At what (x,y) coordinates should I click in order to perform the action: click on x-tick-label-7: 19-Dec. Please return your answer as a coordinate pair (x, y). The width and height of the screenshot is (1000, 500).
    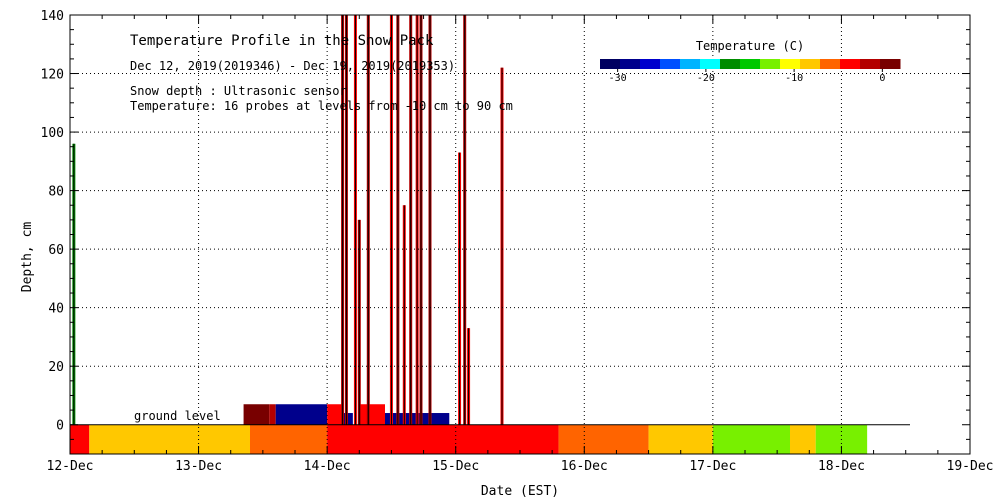
    Looking at the image, I should click on (970, 466).